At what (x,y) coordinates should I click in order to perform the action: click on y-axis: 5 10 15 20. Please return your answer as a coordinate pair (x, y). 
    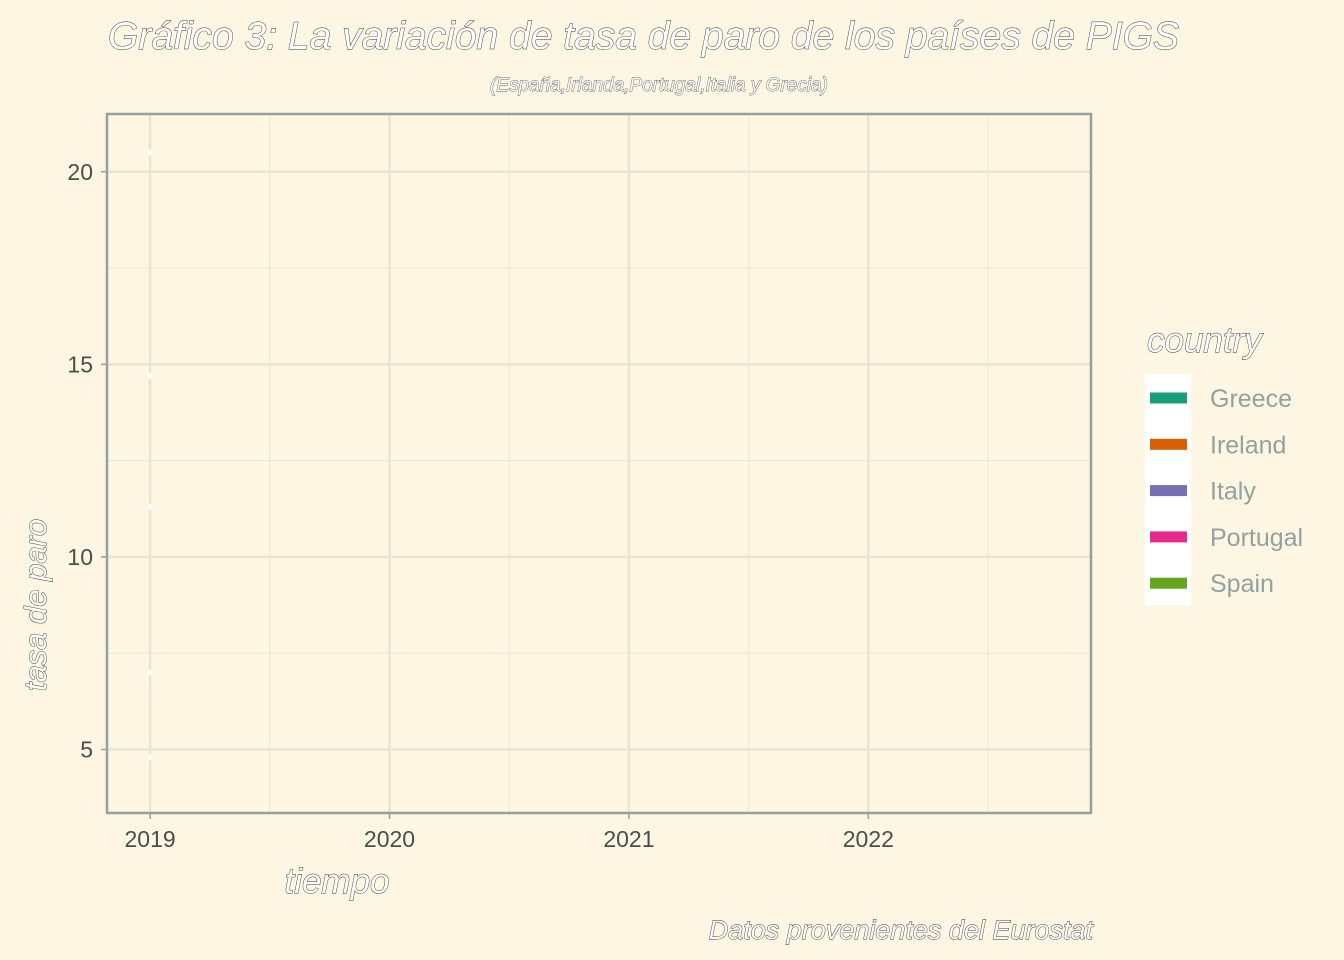
    Looking at the image, I should click on (87, 460).